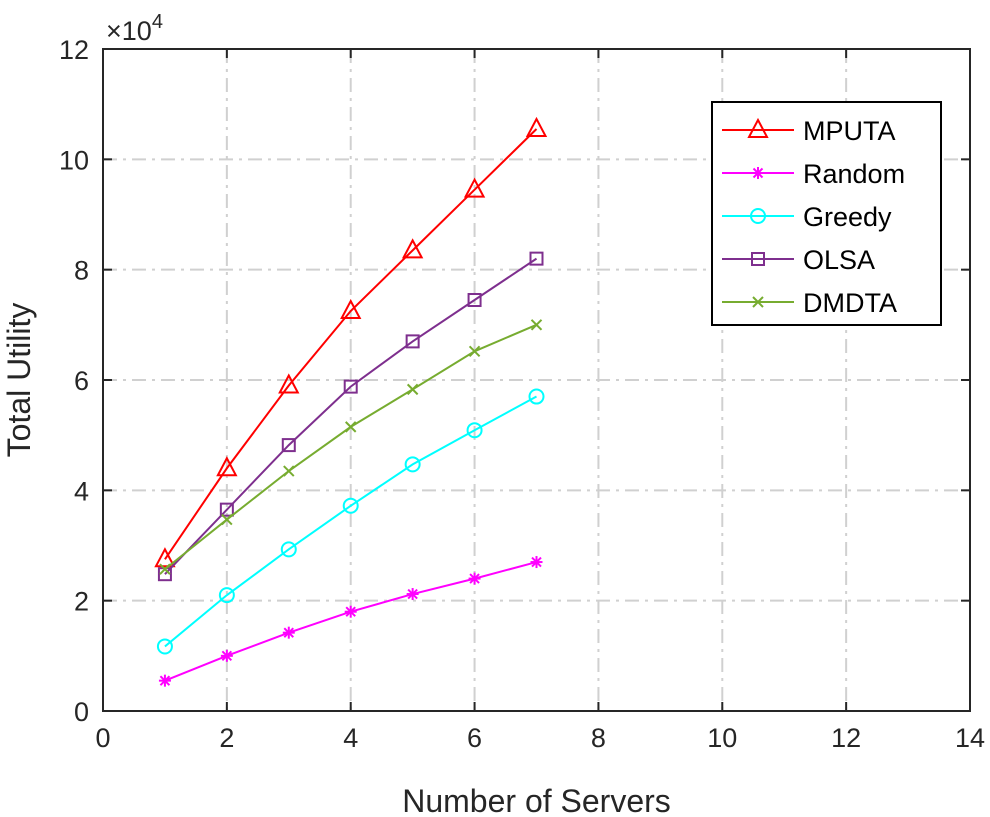 Image resolution: width=990 pixels, height=817 pixels. I want to click on y-axis-exponent-base: ×10, so click(129, 31).